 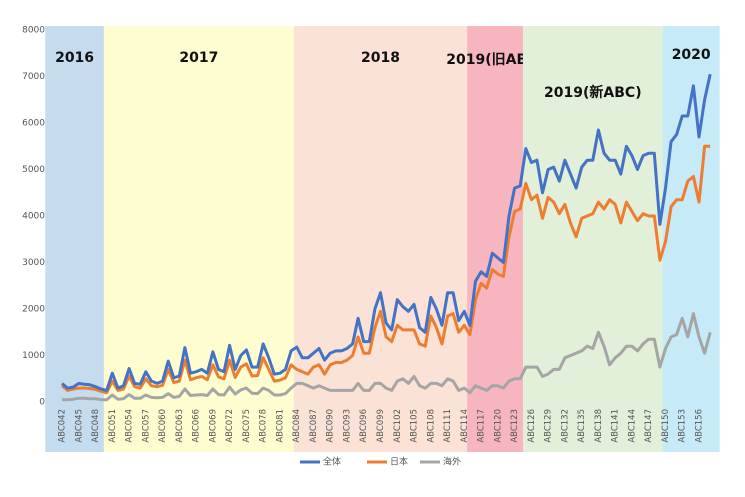 I want to click on x-tick-label: ABC078, so click(x=264, y=426).